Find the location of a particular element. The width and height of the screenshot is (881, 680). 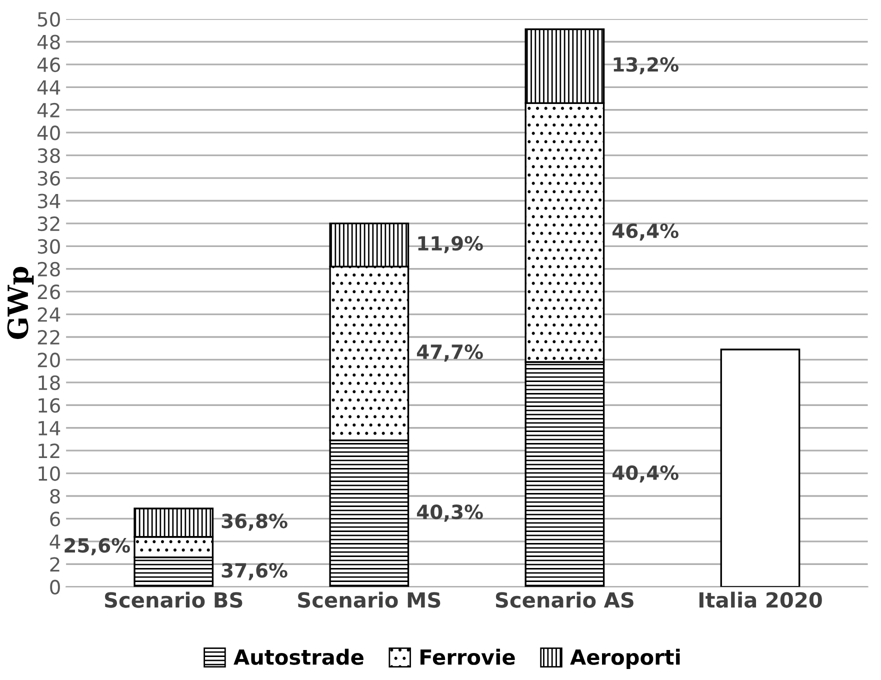

annotation: 40,4% is located at coordinates (645, 474).